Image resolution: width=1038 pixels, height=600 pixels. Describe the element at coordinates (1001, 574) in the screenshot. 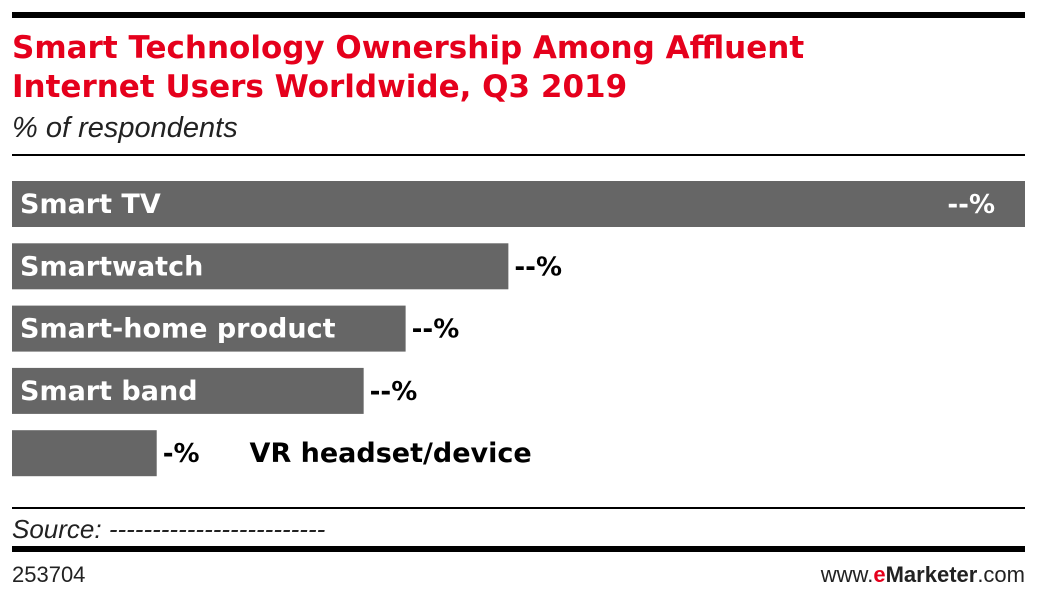

I see `brand-part: .com` at that location.